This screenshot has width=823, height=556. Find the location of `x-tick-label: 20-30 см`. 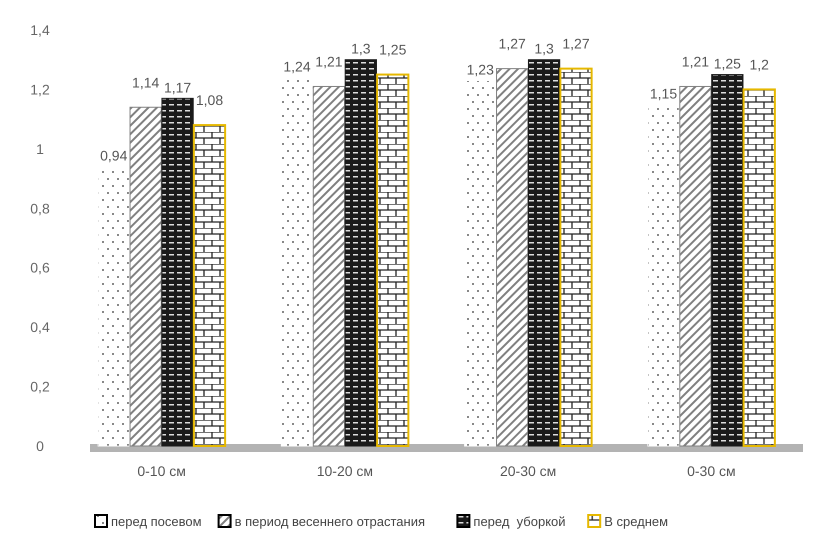

x-tick-label: 20-30 см is located at coordinates (528, 471).